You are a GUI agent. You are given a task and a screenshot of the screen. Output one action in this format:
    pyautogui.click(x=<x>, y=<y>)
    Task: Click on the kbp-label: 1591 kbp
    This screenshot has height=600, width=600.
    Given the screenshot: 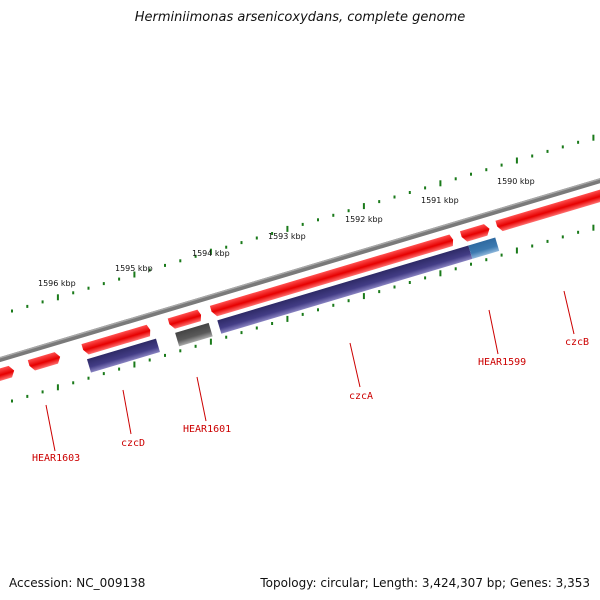 What is the action you would take?
    pyautogui.click(x=440, y=200)
    